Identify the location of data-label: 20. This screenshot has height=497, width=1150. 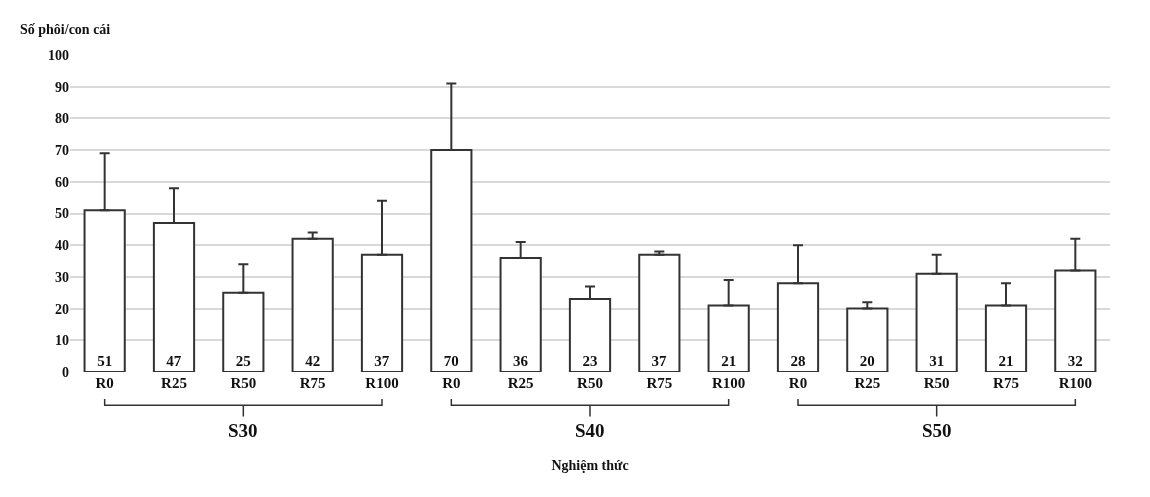
(867, 361).